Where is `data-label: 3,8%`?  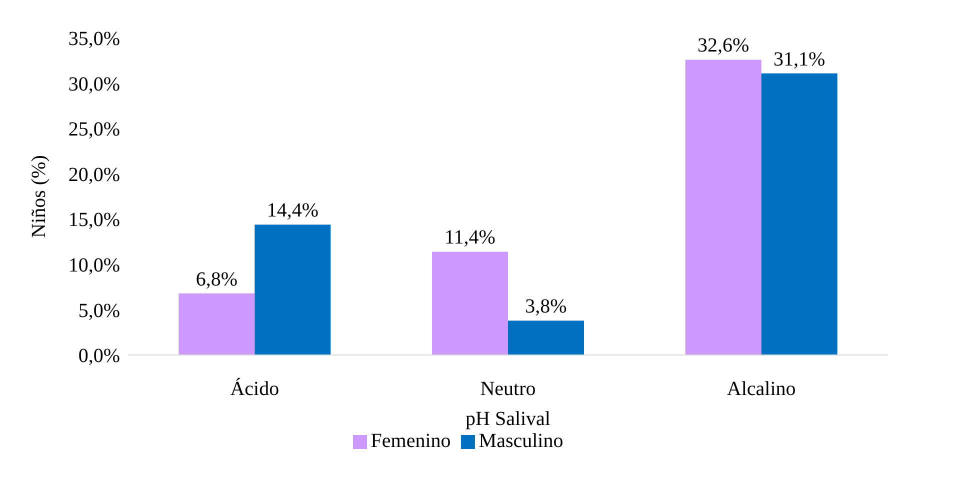
data-label: 3,8% is located at coordinates (546, 307).